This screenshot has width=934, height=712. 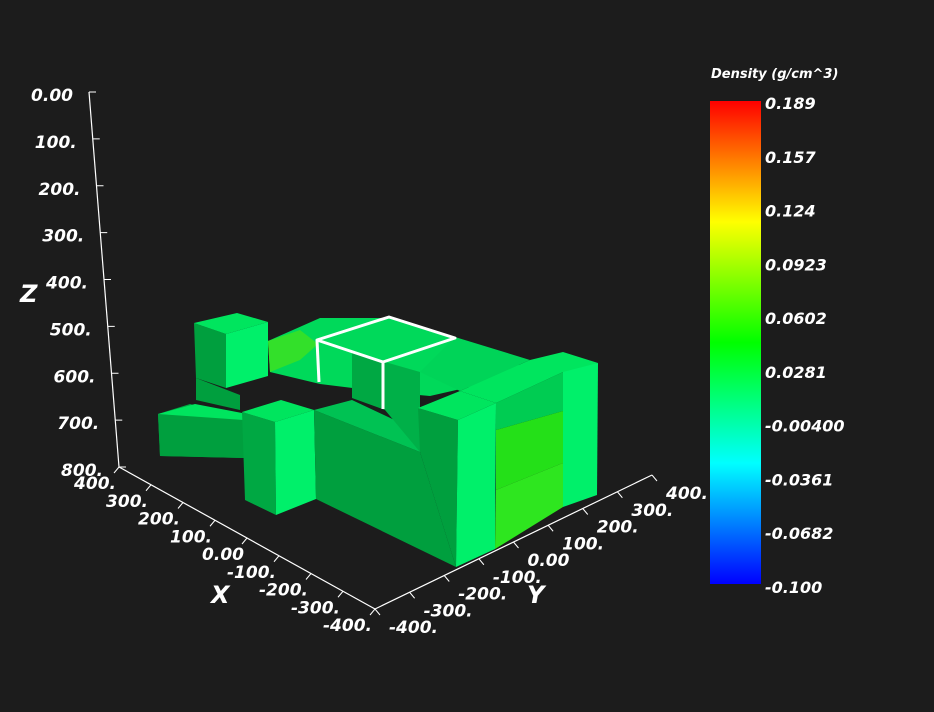 I want to click on colorbar-title: Density (g/cm^3), so click(x=774, y=74).